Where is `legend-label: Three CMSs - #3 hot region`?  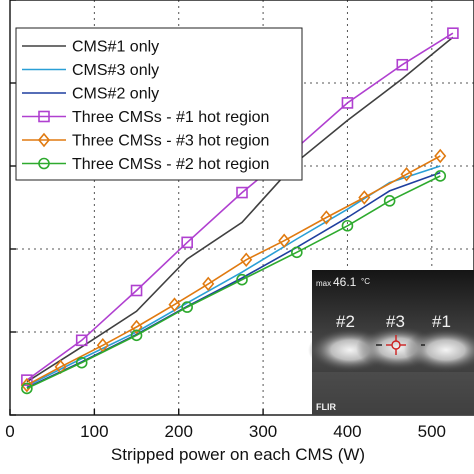
legend-label: Three CMSs - #3 hot region is located at coordinates (170, 141).